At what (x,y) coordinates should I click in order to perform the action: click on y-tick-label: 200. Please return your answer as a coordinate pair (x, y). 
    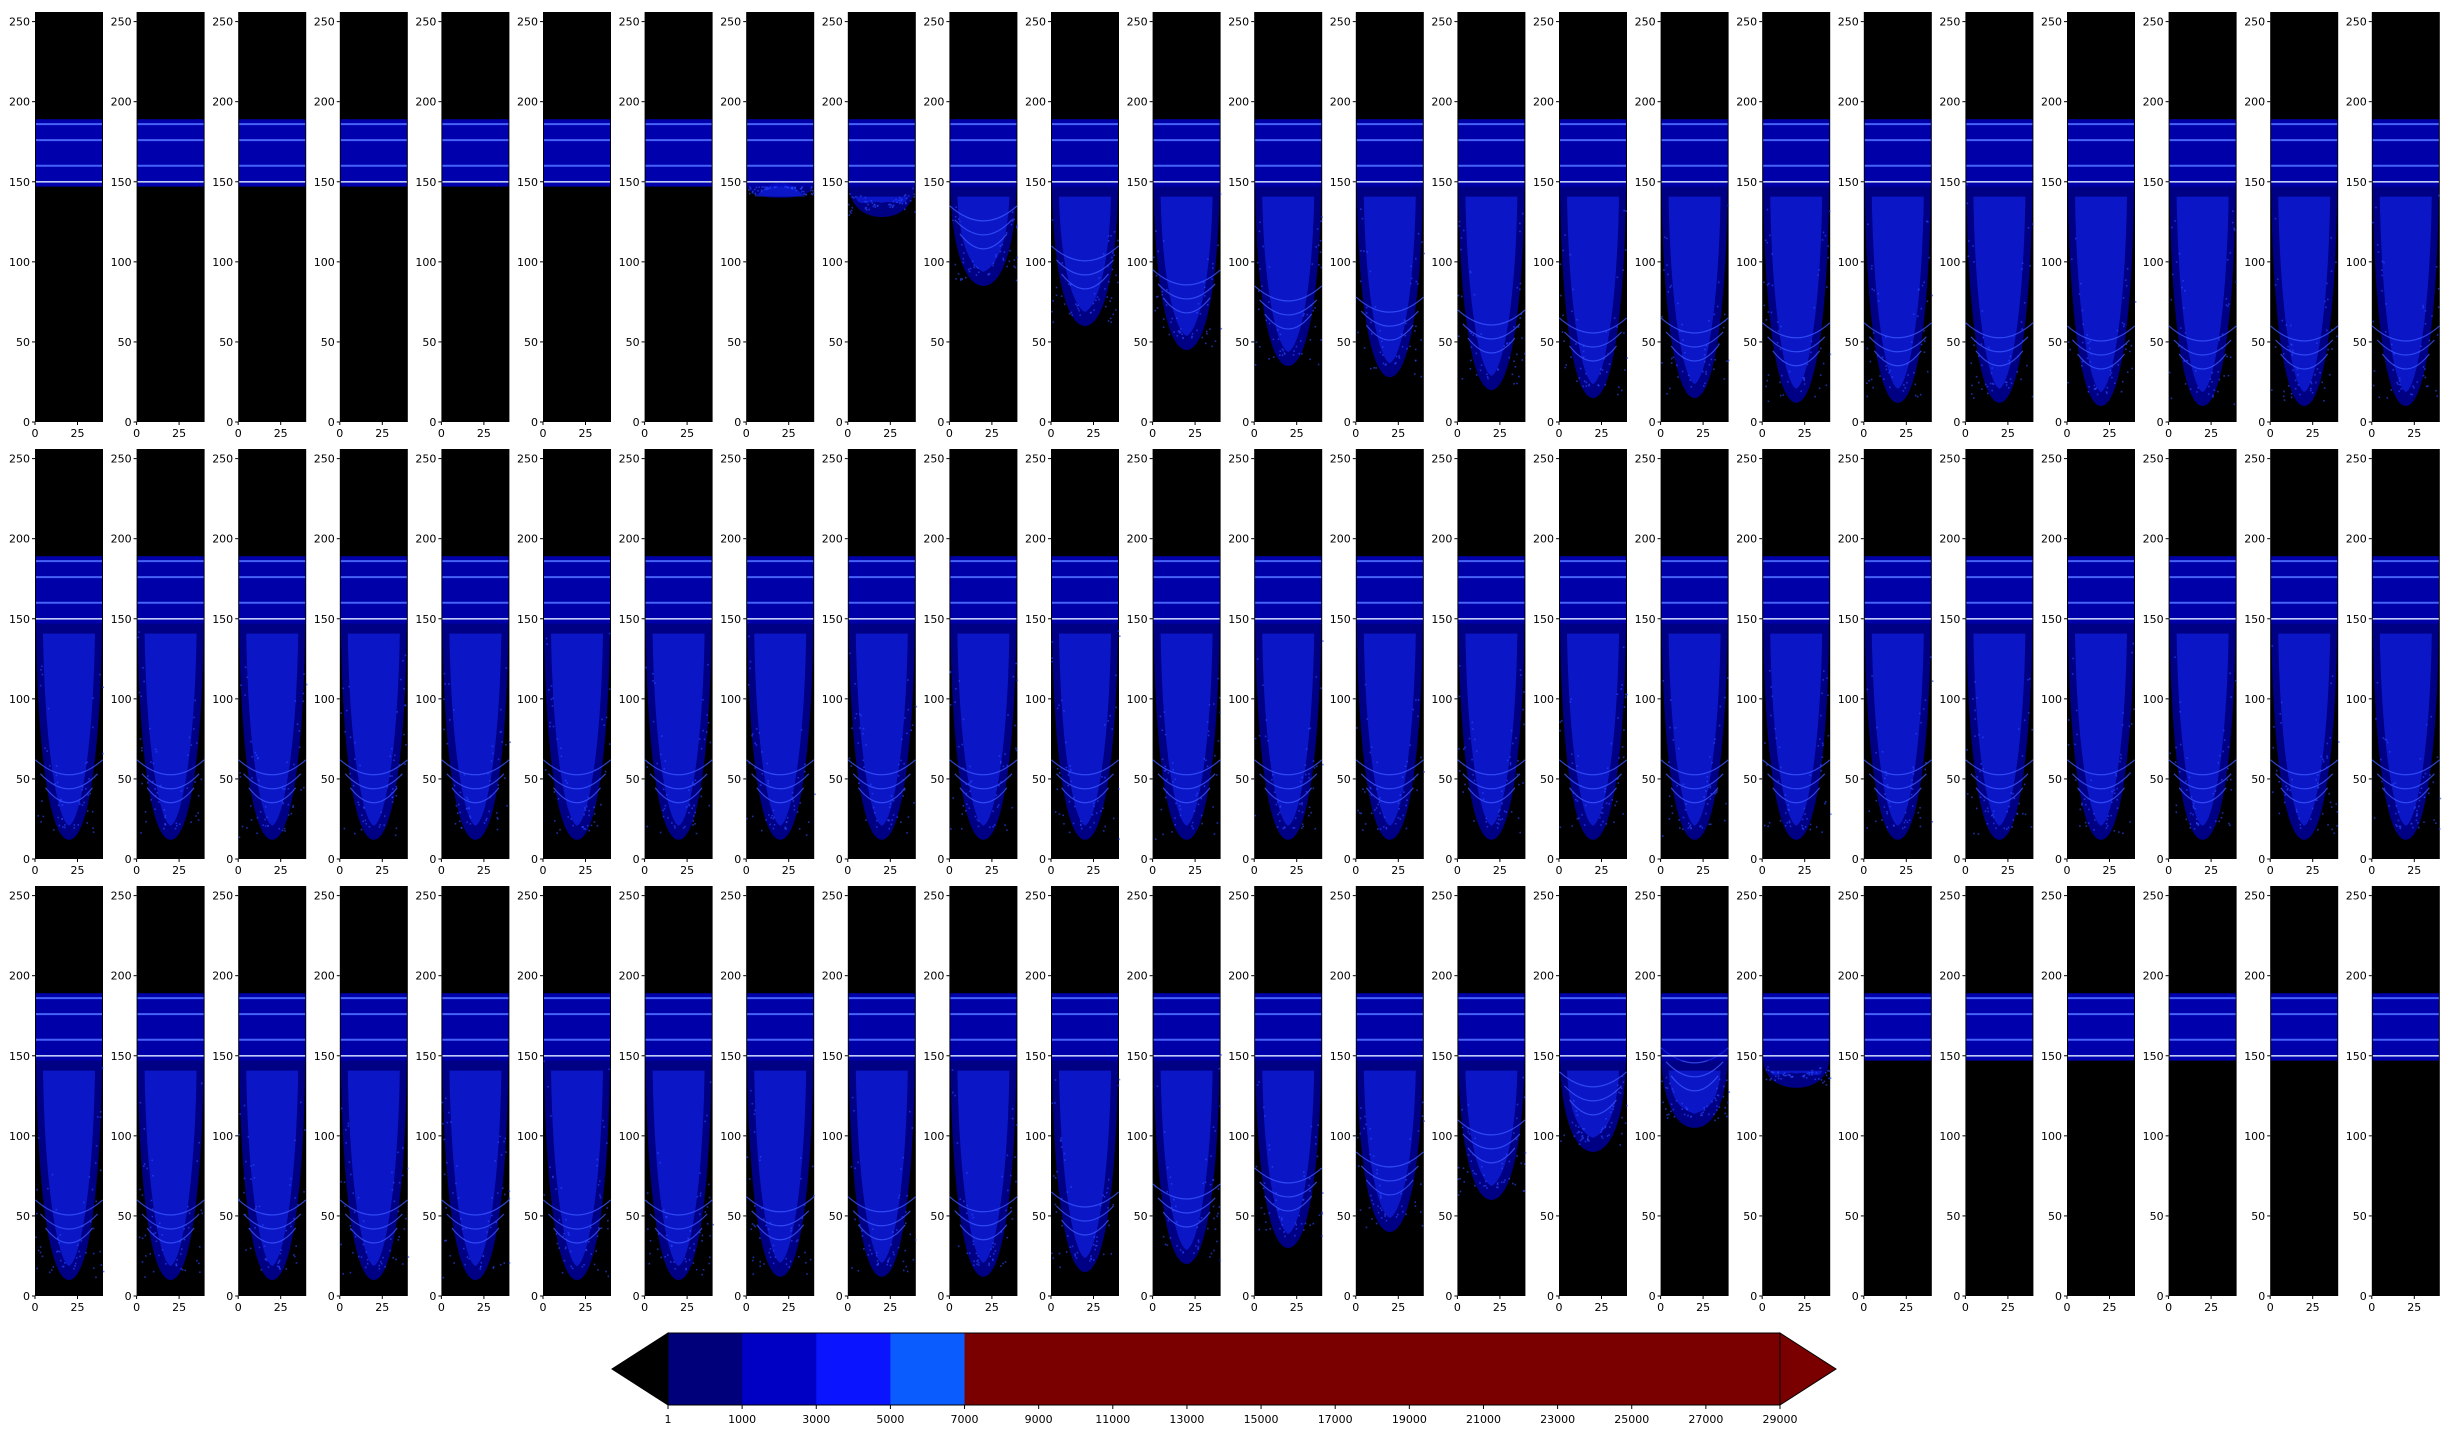
    Looking at the image, I should click on (1035, 102).